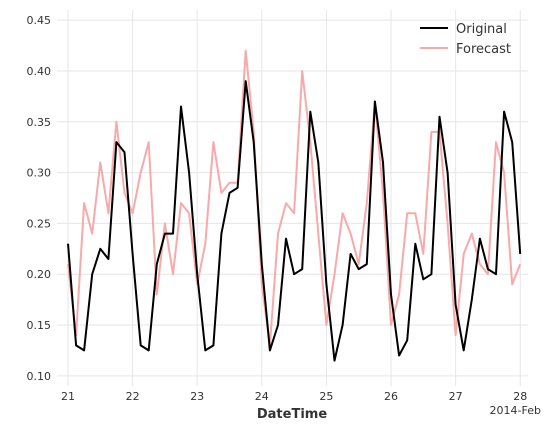 The height and width of the screenshot is (431, 551). What do you see at coordinates (326, 396) in the screenshot?
I see `x-tick-label: 25` at bounding box center [326, 396].